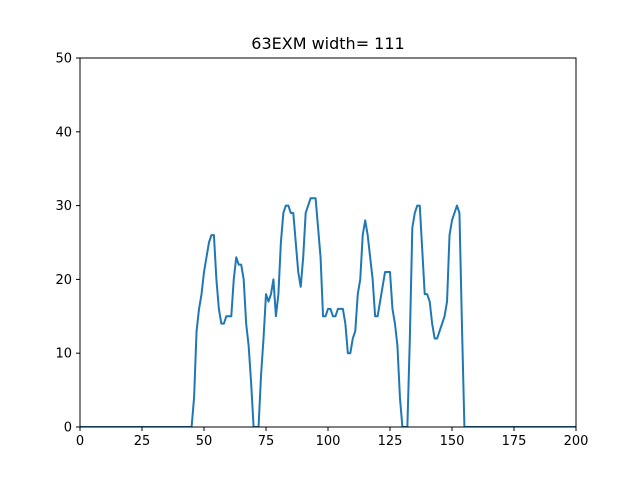 The image size is (640, 480). I want to click on x-tick-label: 150, so click(452, 441).